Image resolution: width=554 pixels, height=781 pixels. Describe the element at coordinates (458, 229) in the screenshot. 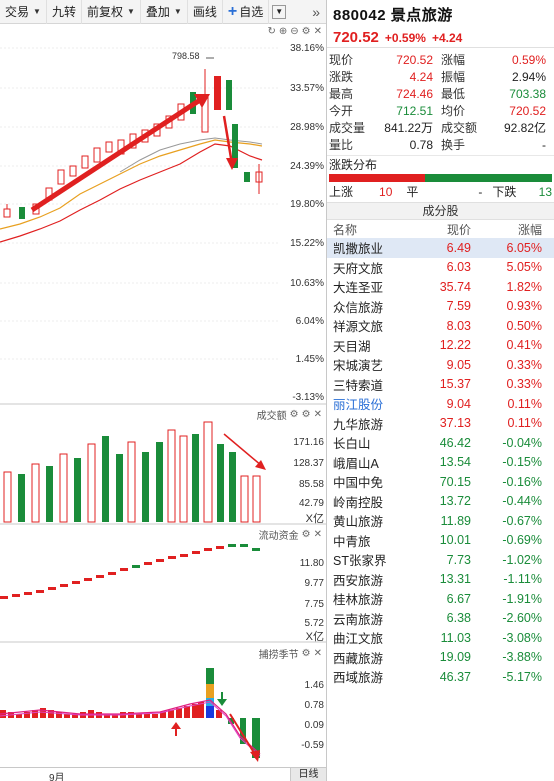

I see `header-price: 现价` at that location.